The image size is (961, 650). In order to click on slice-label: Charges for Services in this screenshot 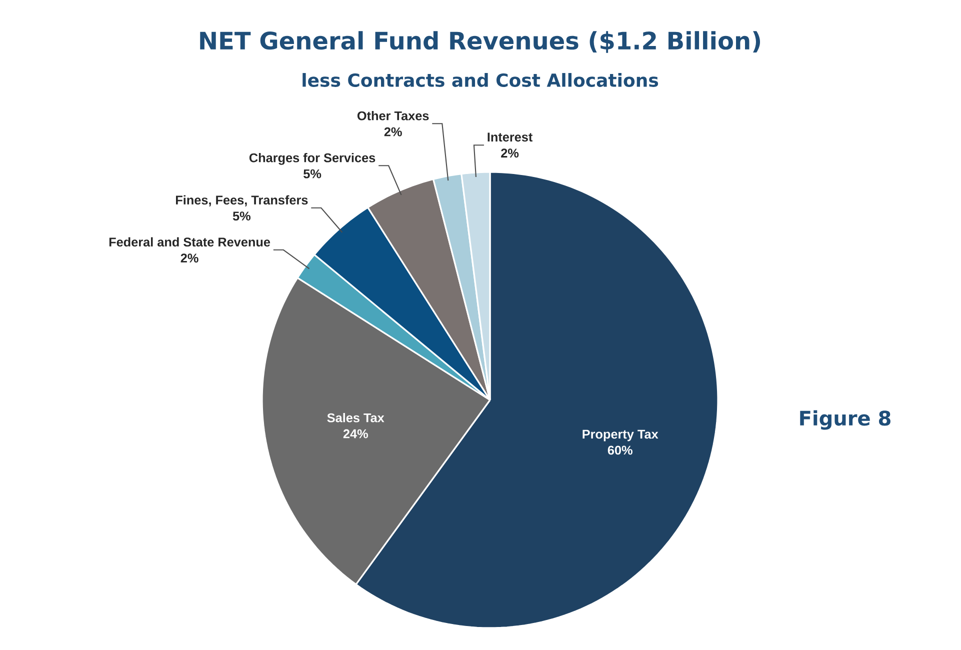, I will do `click(312, 158)`.